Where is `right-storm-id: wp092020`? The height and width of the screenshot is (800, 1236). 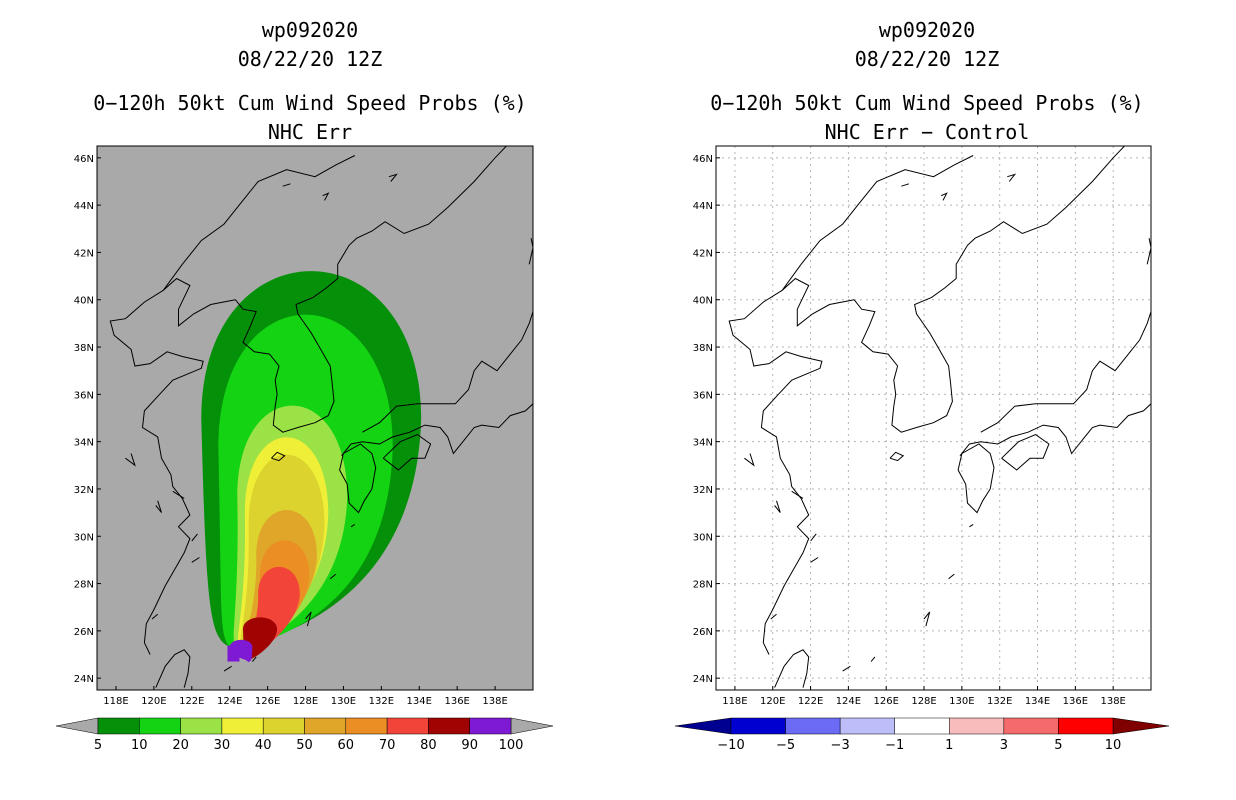
right-storm-id: wp092020 is located at coordinates (927, 30).